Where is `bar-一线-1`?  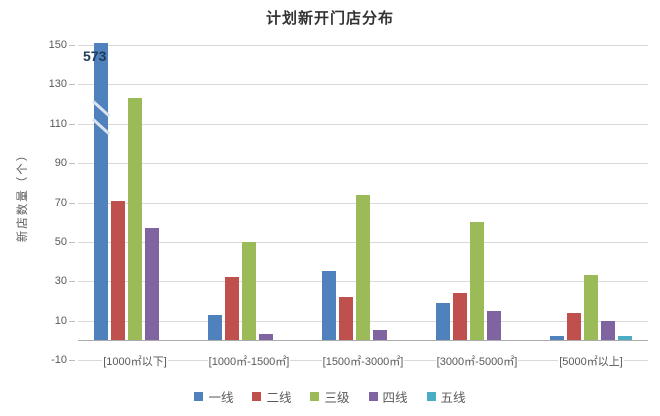 bar-一线-1 is located at coordinates (215, 327).